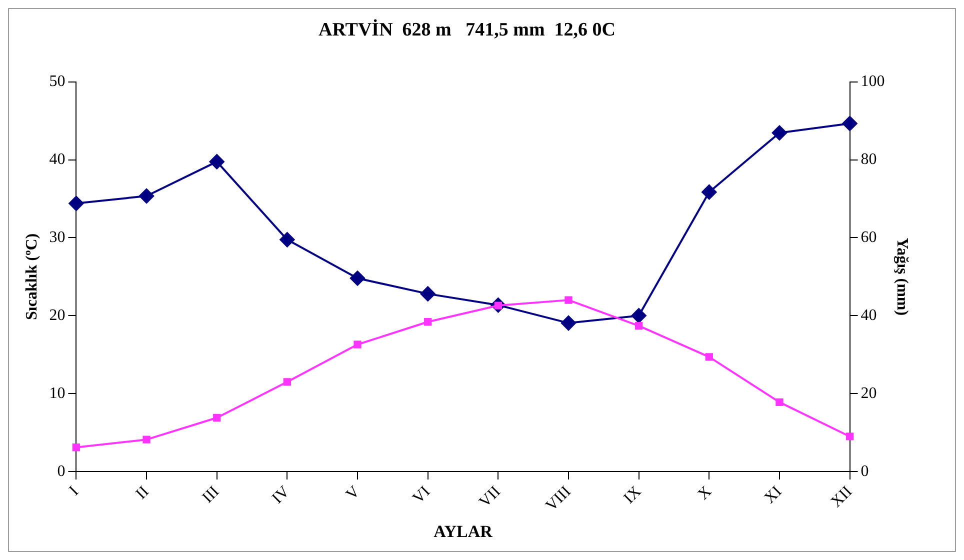  I want to click on y-axis-title: Sıcaklık (ºC), so click(32, 276).